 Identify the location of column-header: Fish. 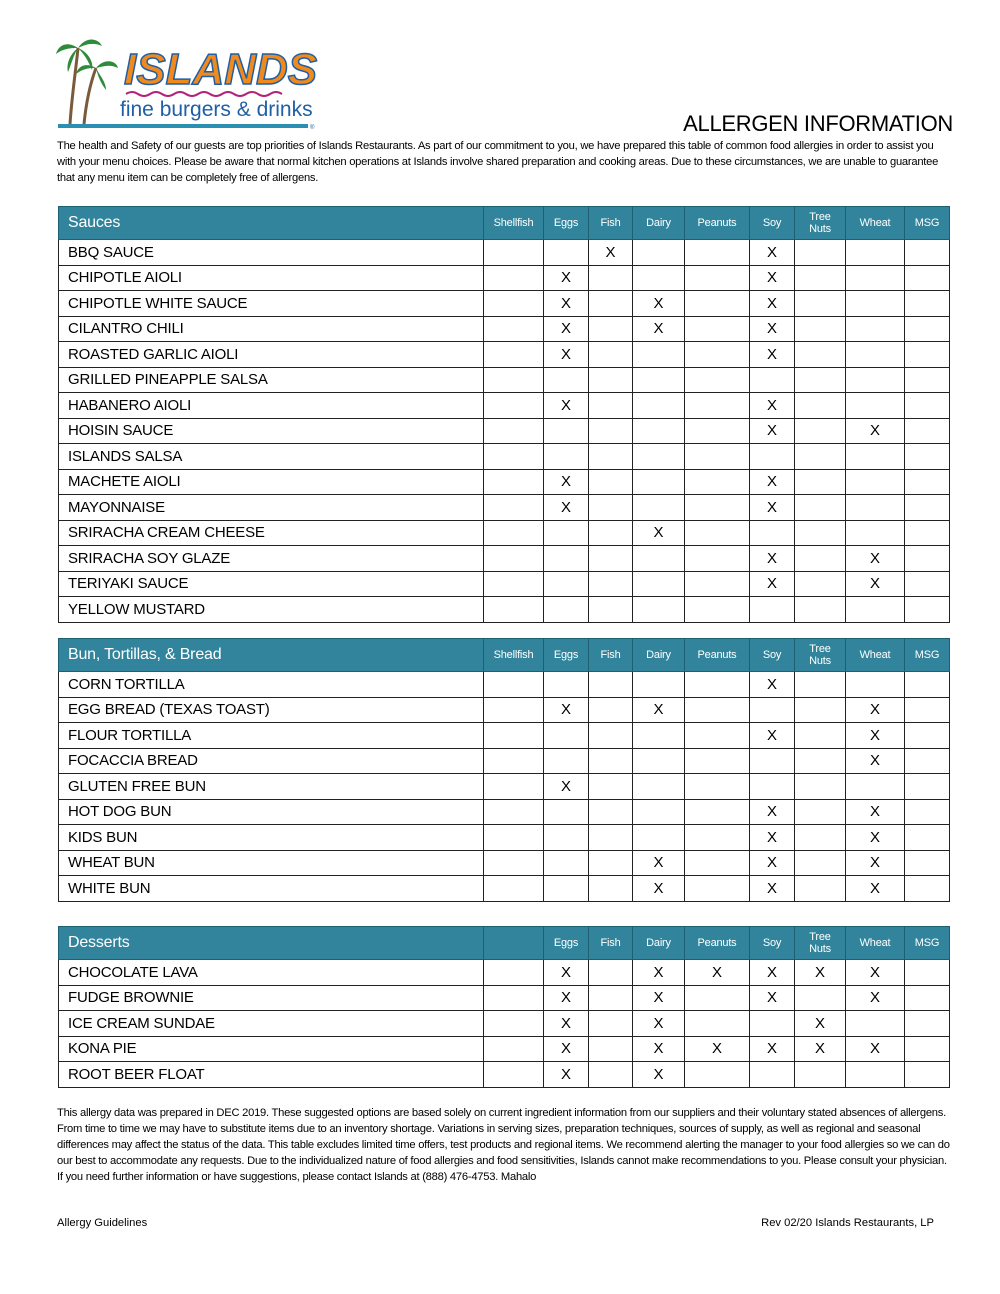
(610, 223).